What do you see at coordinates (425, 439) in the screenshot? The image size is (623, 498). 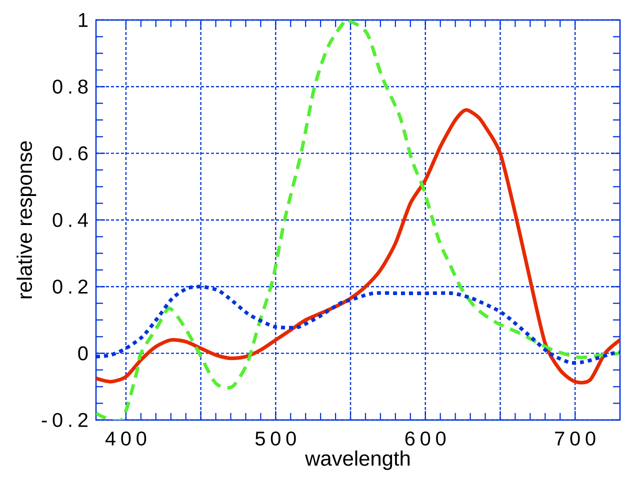 I see `x-tick-label: 6 0 0` at bounding box center [425, 439].